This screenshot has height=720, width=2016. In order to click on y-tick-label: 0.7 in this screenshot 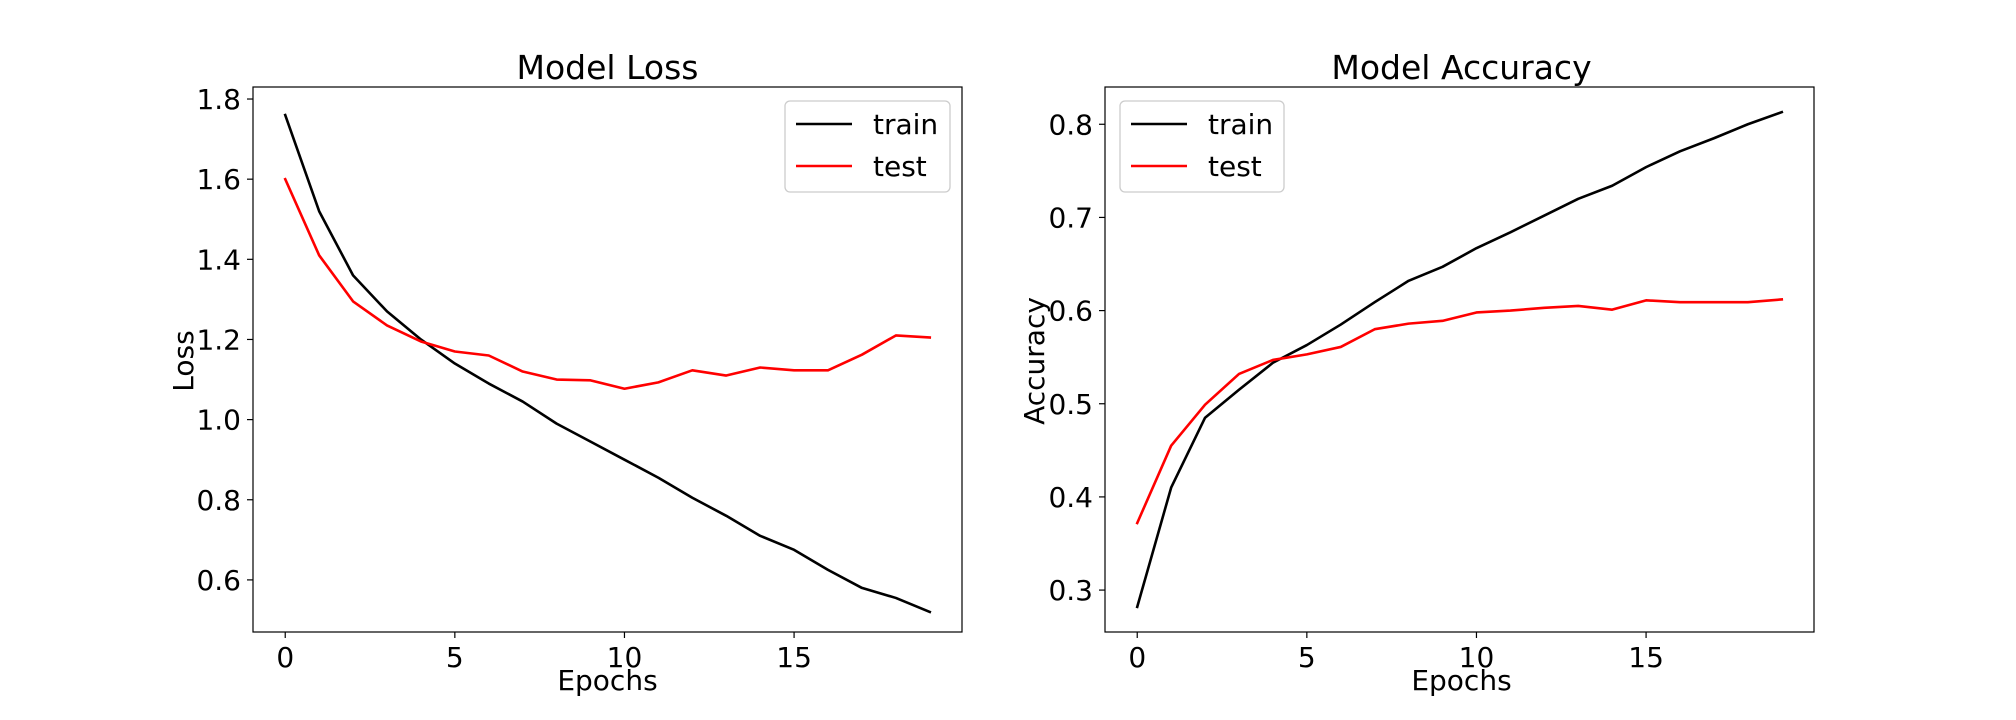, I will do `click(1070, 217)`.